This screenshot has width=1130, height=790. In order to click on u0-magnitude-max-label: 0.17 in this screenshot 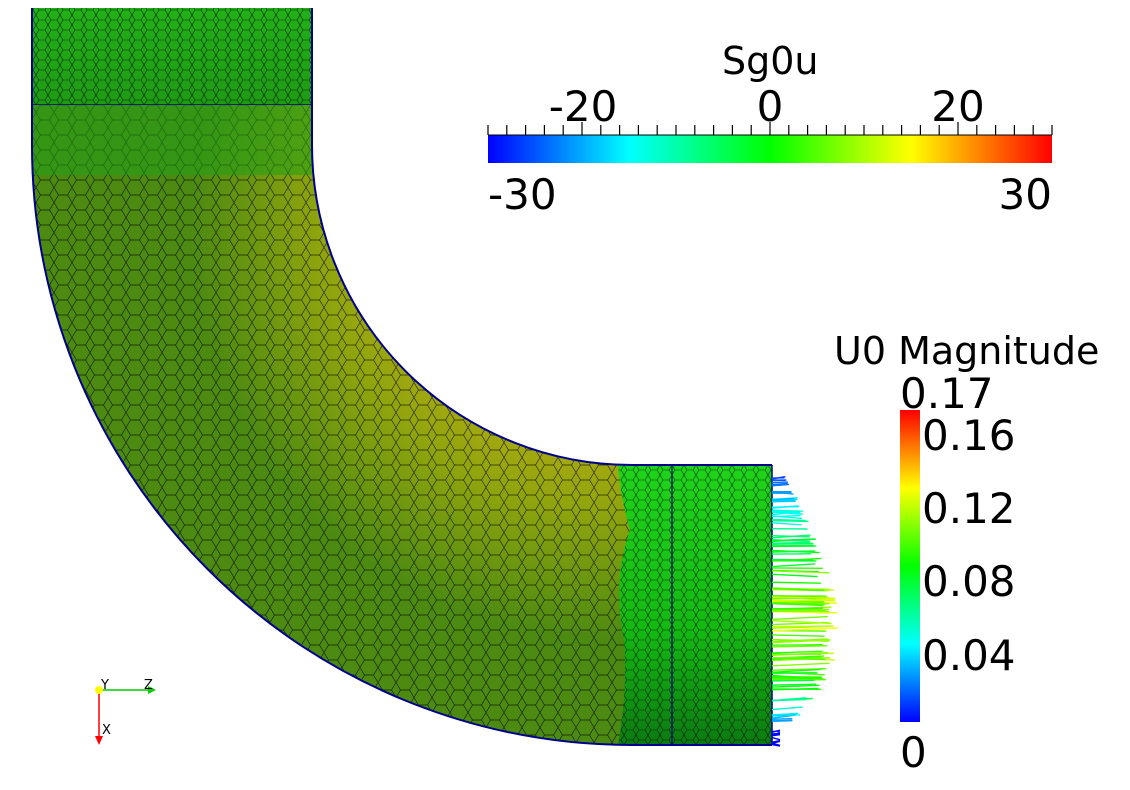, I will do `click(947, 393)`.